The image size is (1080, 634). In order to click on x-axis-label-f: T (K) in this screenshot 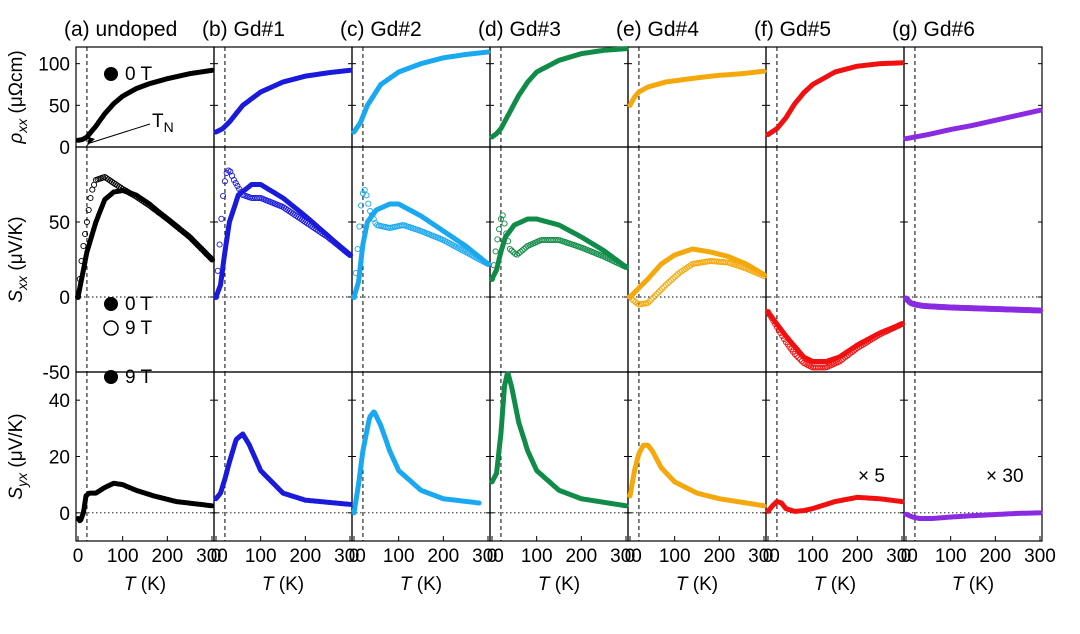, I will do `click(835, 584)`.